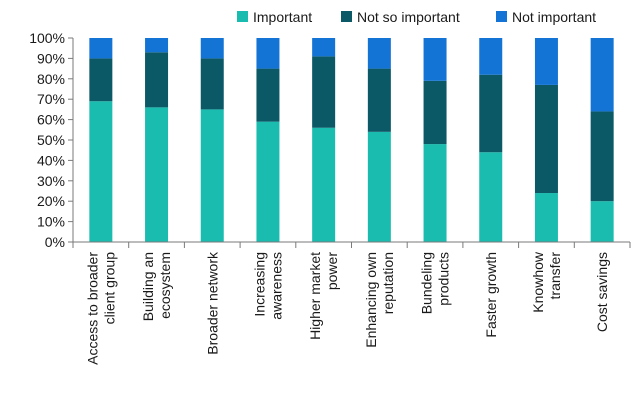 This screenshot has height=396, width=633. What do you see at coordinates (109, 288) in the screenshot?
I see `x-tick-label: client group` at bounding box center [109, 288].